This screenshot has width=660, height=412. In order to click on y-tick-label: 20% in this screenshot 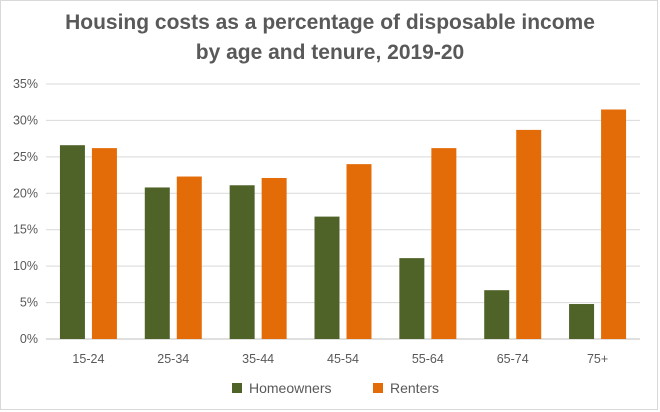, I will do `click(25, 193)`.